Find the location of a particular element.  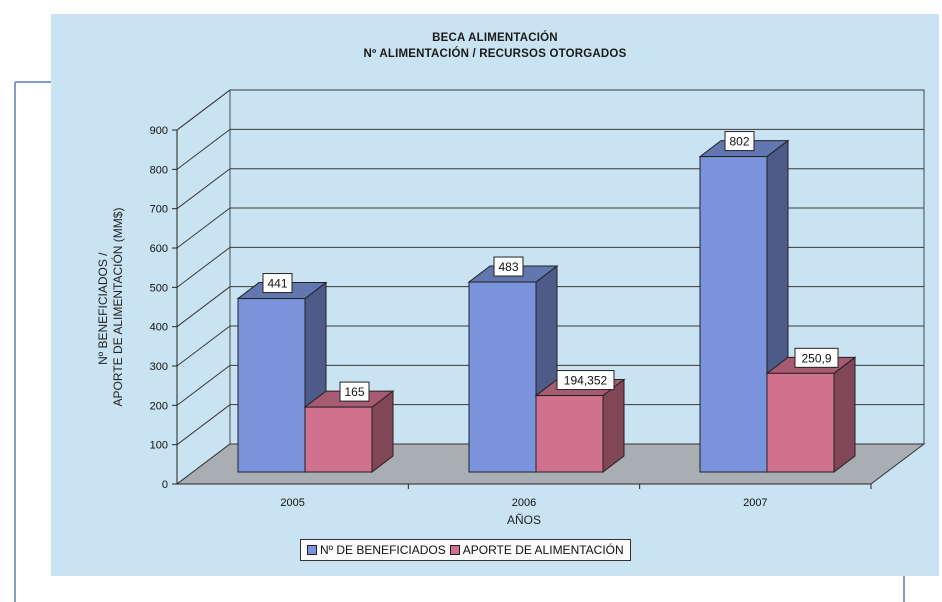

y-tick-label: 600 is located at coordinates (159, 249).